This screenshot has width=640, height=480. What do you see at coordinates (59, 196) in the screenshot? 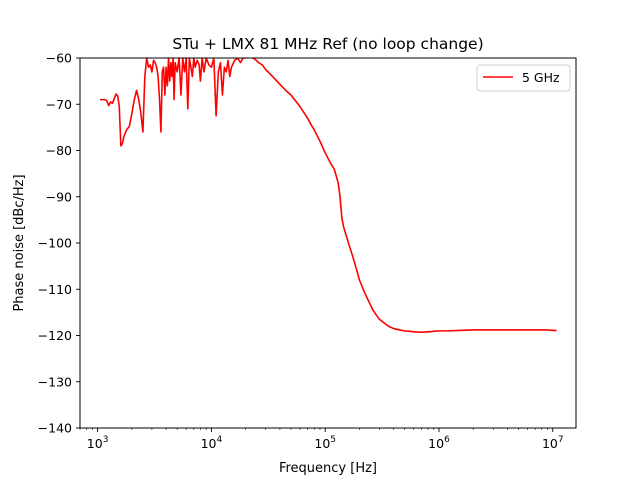
I see `y-tick-label: −90` at bounding box center [59, 196].